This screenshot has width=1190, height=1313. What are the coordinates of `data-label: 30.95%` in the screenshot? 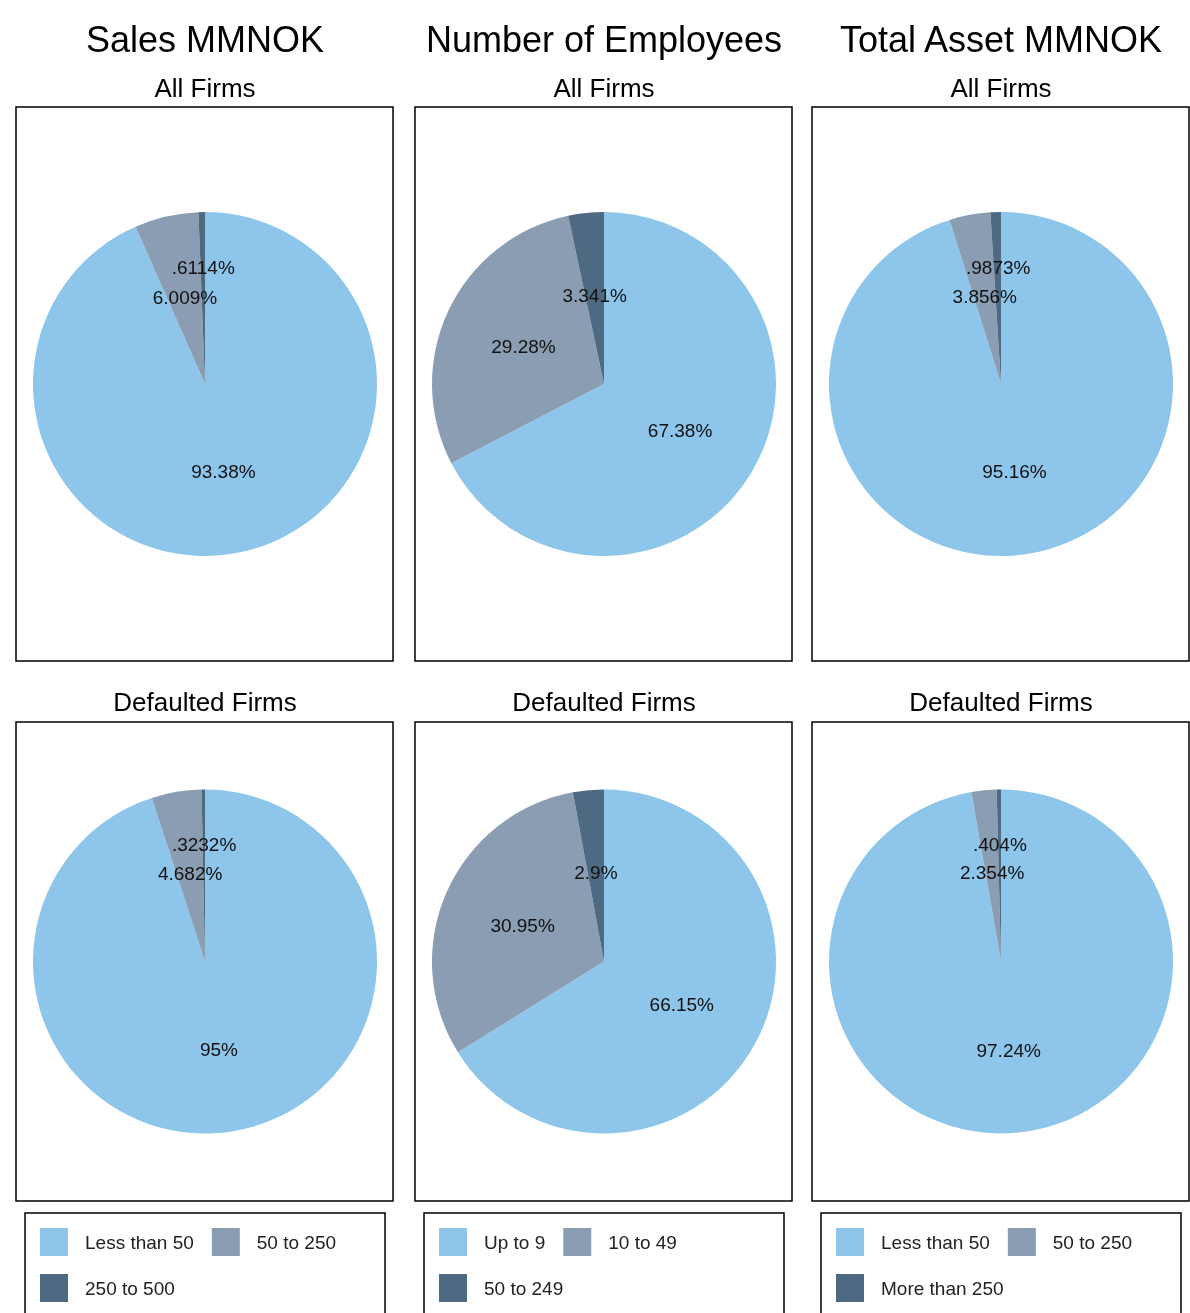 It's located at (522, 926).